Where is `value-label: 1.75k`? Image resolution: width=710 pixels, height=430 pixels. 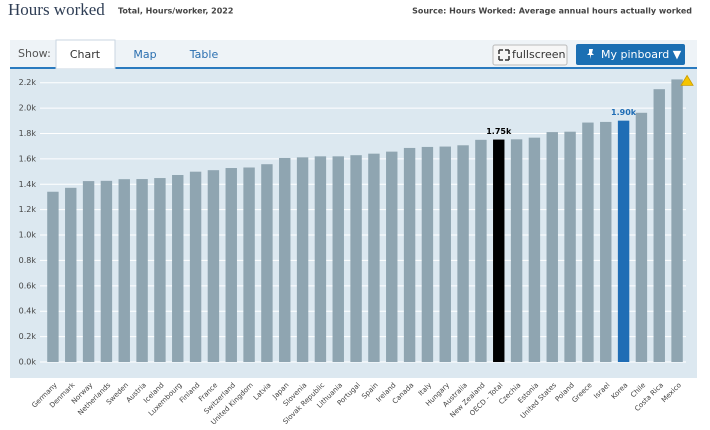
value-label: 1.75k is located at coordinates (499, 131).